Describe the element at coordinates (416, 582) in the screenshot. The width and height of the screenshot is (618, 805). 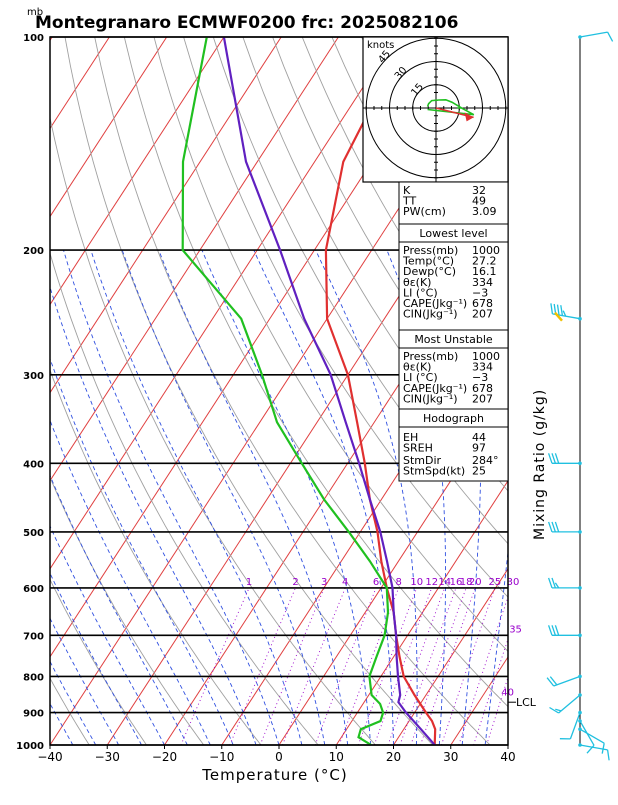
I see `mixing-ratio-label: 10` at that location.